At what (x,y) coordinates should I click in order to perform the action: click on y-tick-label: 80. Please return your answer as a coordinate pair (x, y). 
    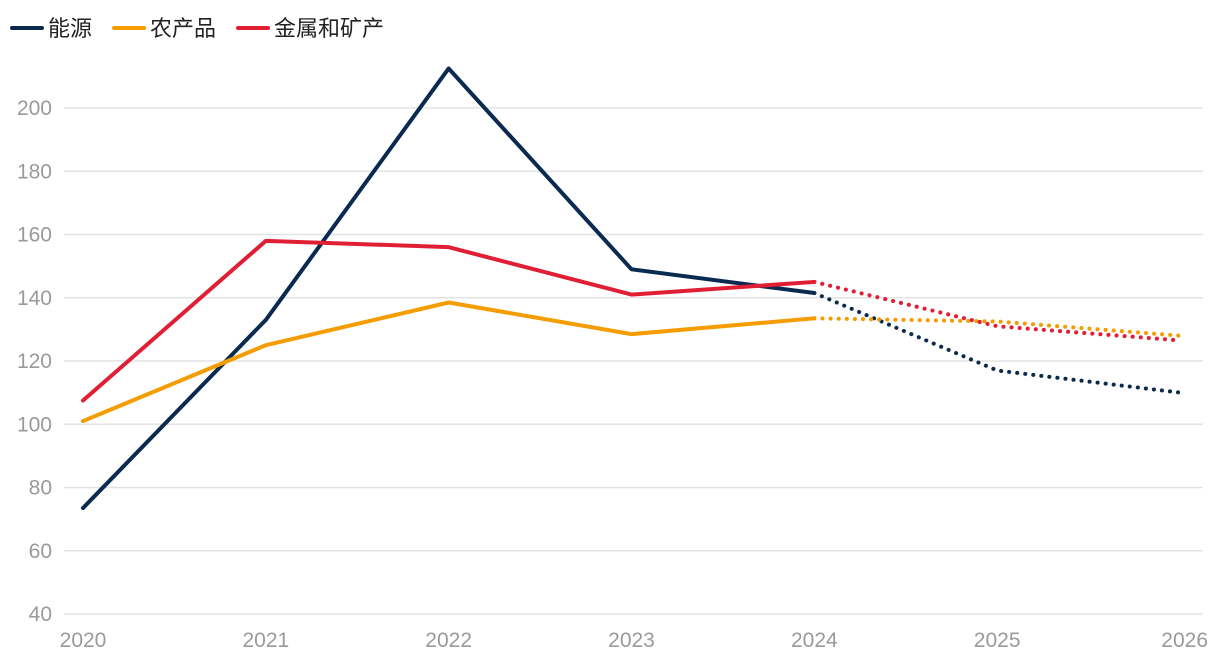
    Looking at the image, I should click on (40, 488).